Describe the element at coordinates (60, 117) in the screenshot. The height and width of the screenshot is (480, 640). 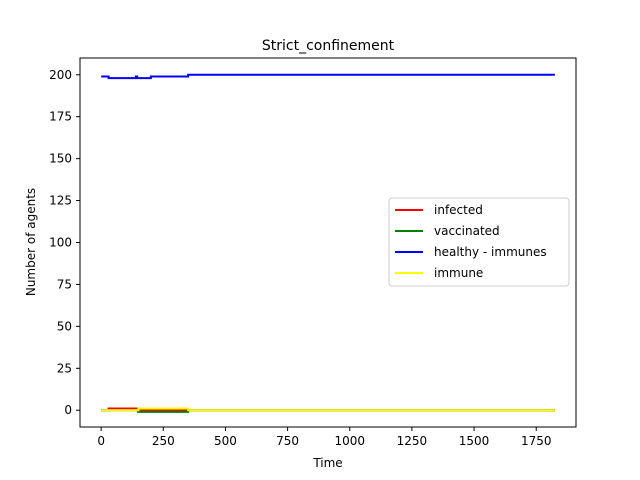
I see `y-tick-label: 175` at that location.